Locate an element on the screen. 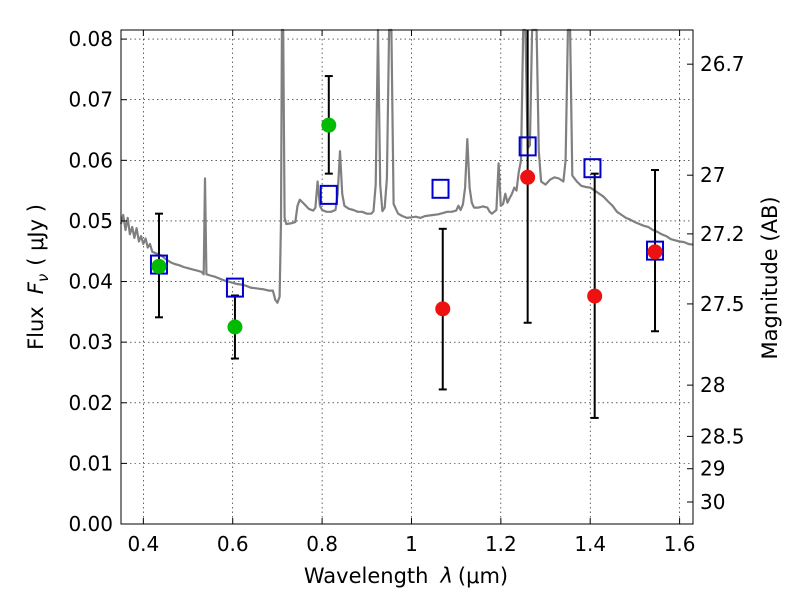 This screenshot has width=800, height=600. y-tick-label: 0.01 is located at coordinates (90, 463).